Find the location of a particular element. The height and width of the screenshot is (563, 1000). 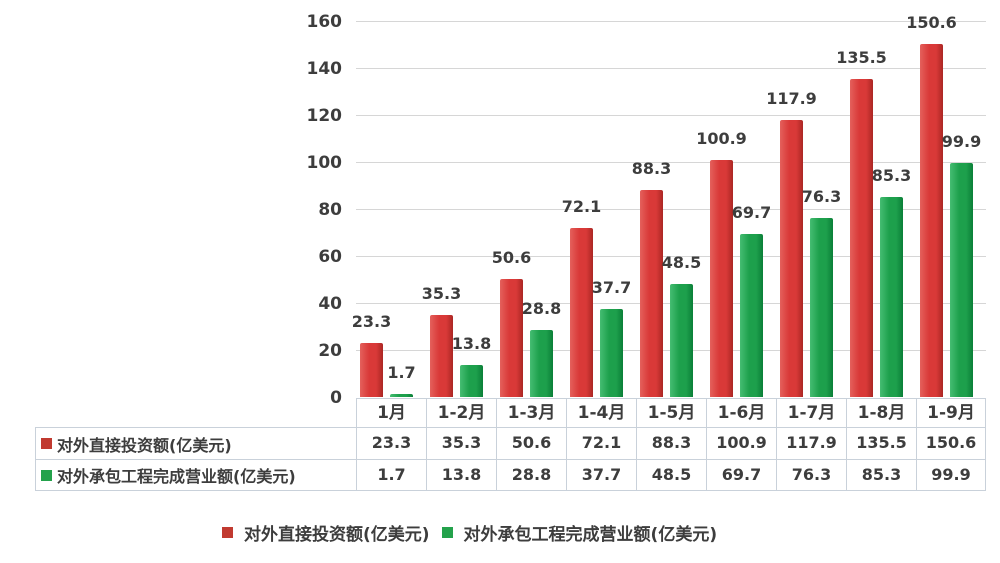

table-cell-s1-c2: 28.8 is located at coordinates (531, 475).